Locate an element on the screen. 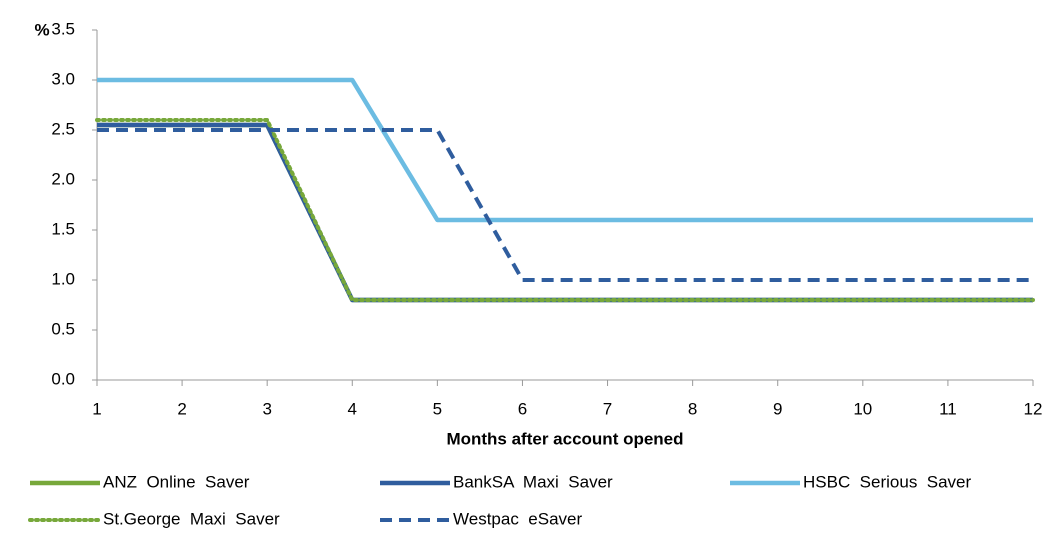 Image resolution: width=1051 pixels, height=535 pixels. legend-label: Westpac eSaver is located at coordinates (517, 518).